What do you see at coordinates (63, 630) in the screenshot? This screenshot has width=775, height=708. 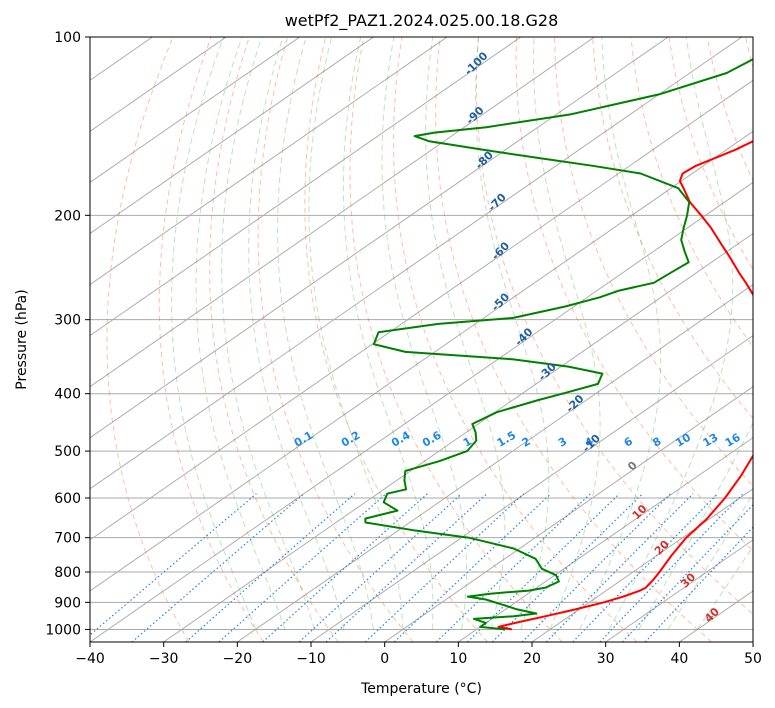 I see `y-tick-label: 1000` at bounding box center [63, 630].